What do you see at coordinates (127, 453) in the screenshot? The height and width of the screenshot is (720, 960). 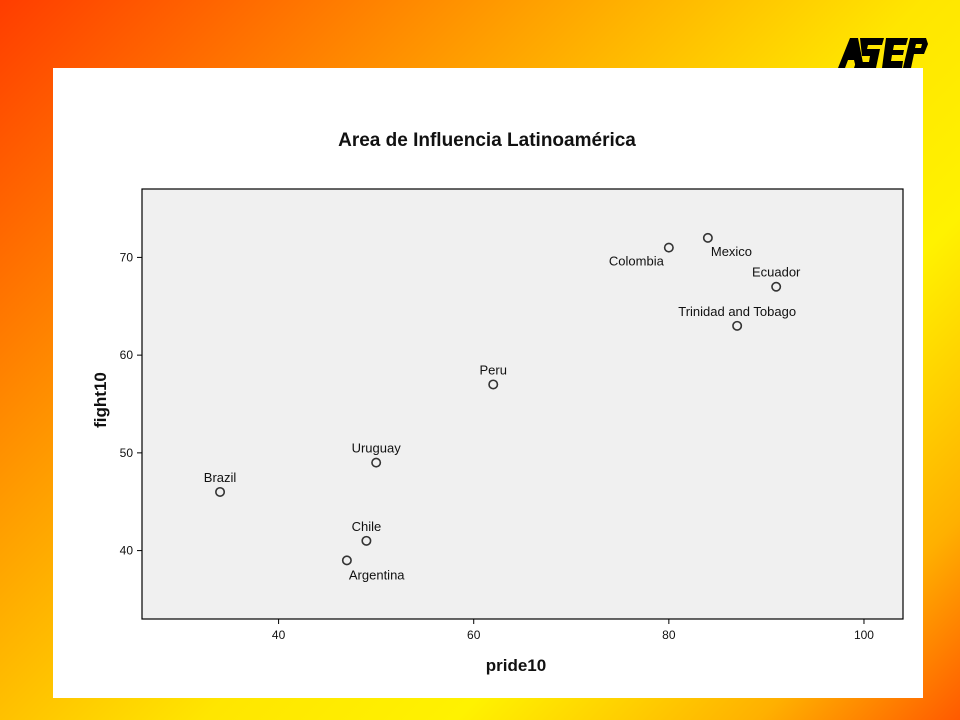 I see `y-tick-label: 50` at bounding box center [127, 453].